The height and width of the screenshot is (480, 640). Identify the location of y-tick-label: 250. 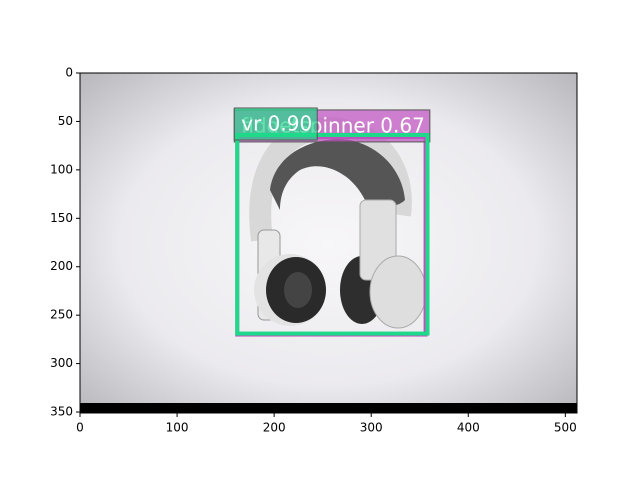
(61, 315).